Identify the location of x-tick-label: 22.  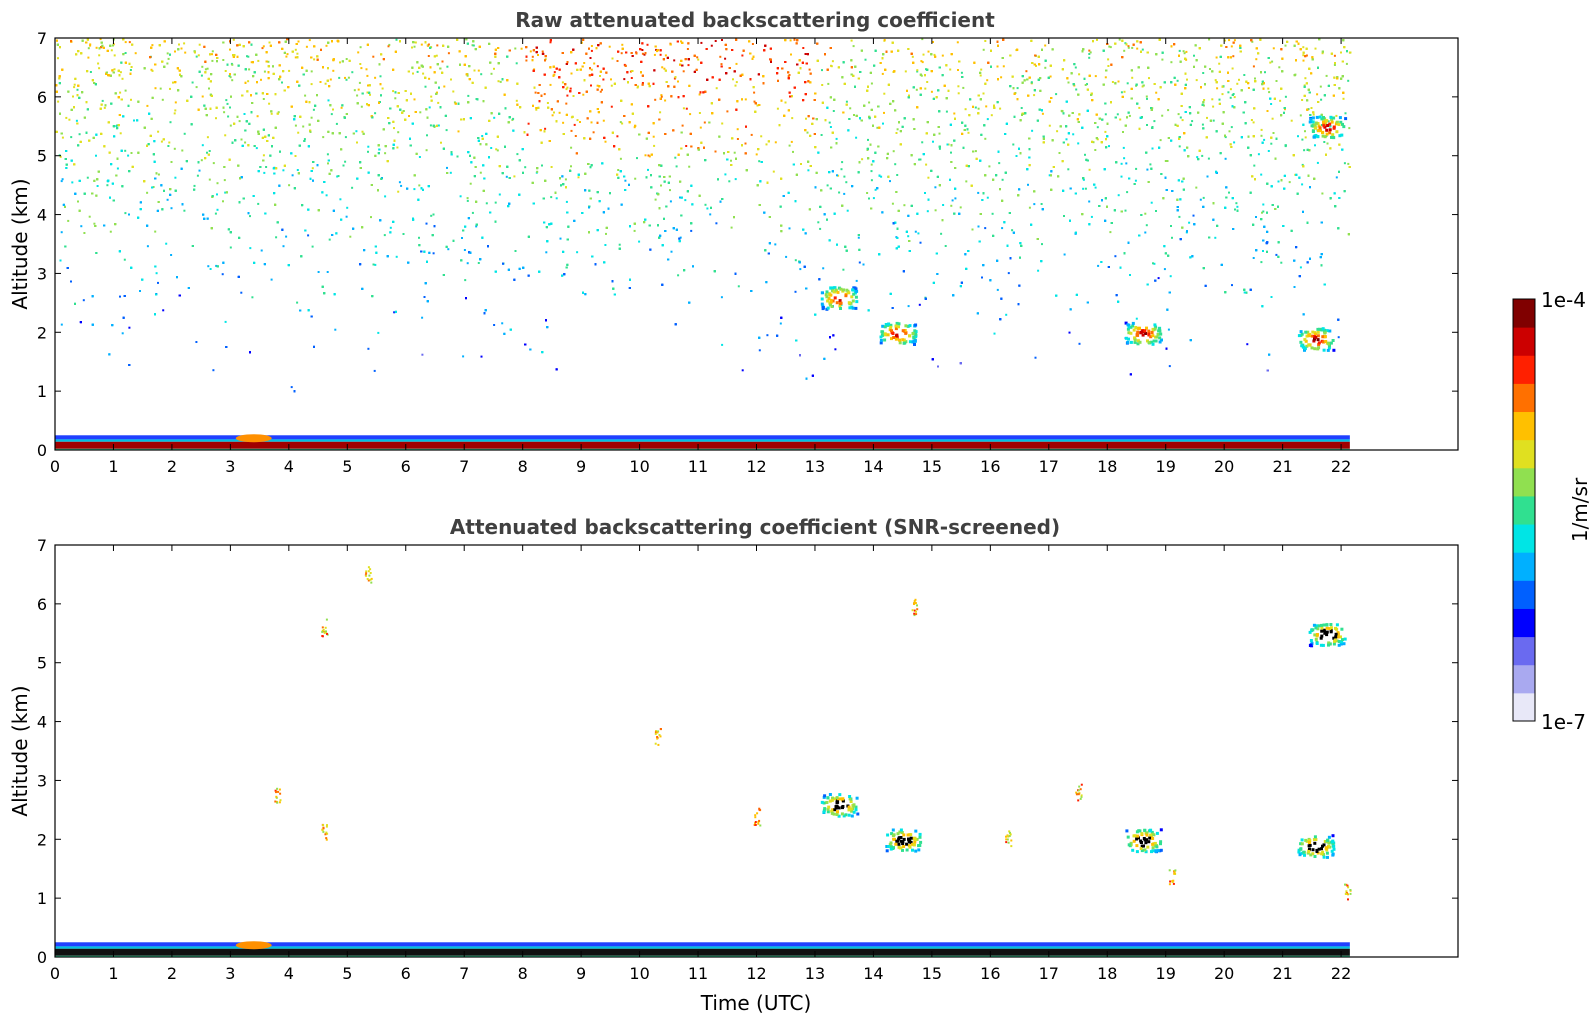
(1341, 973).